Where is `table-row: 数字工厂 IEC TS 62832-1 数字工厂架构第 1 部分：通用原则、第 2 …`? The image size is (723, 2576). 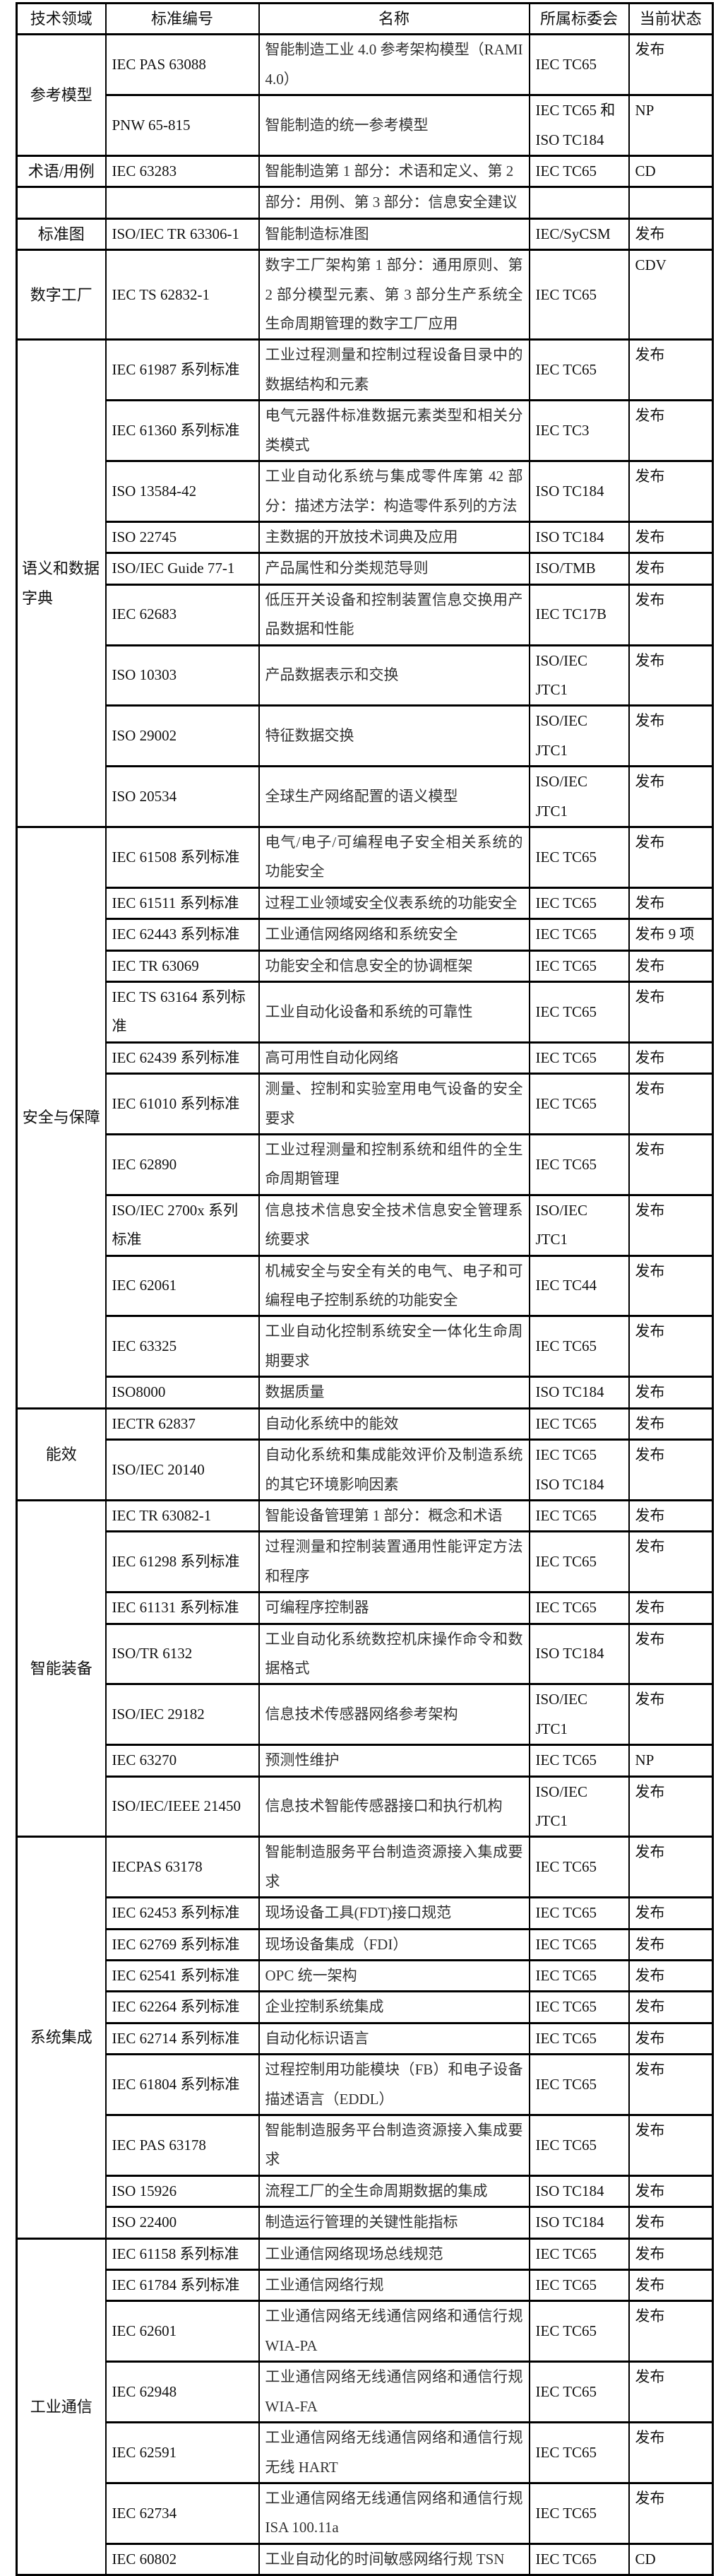 table-row: 数字工厂 IEC TS 62832-1 数字工厂架构第 1 部分：通用原则、第 2 … is located at coordinates (365, 295).